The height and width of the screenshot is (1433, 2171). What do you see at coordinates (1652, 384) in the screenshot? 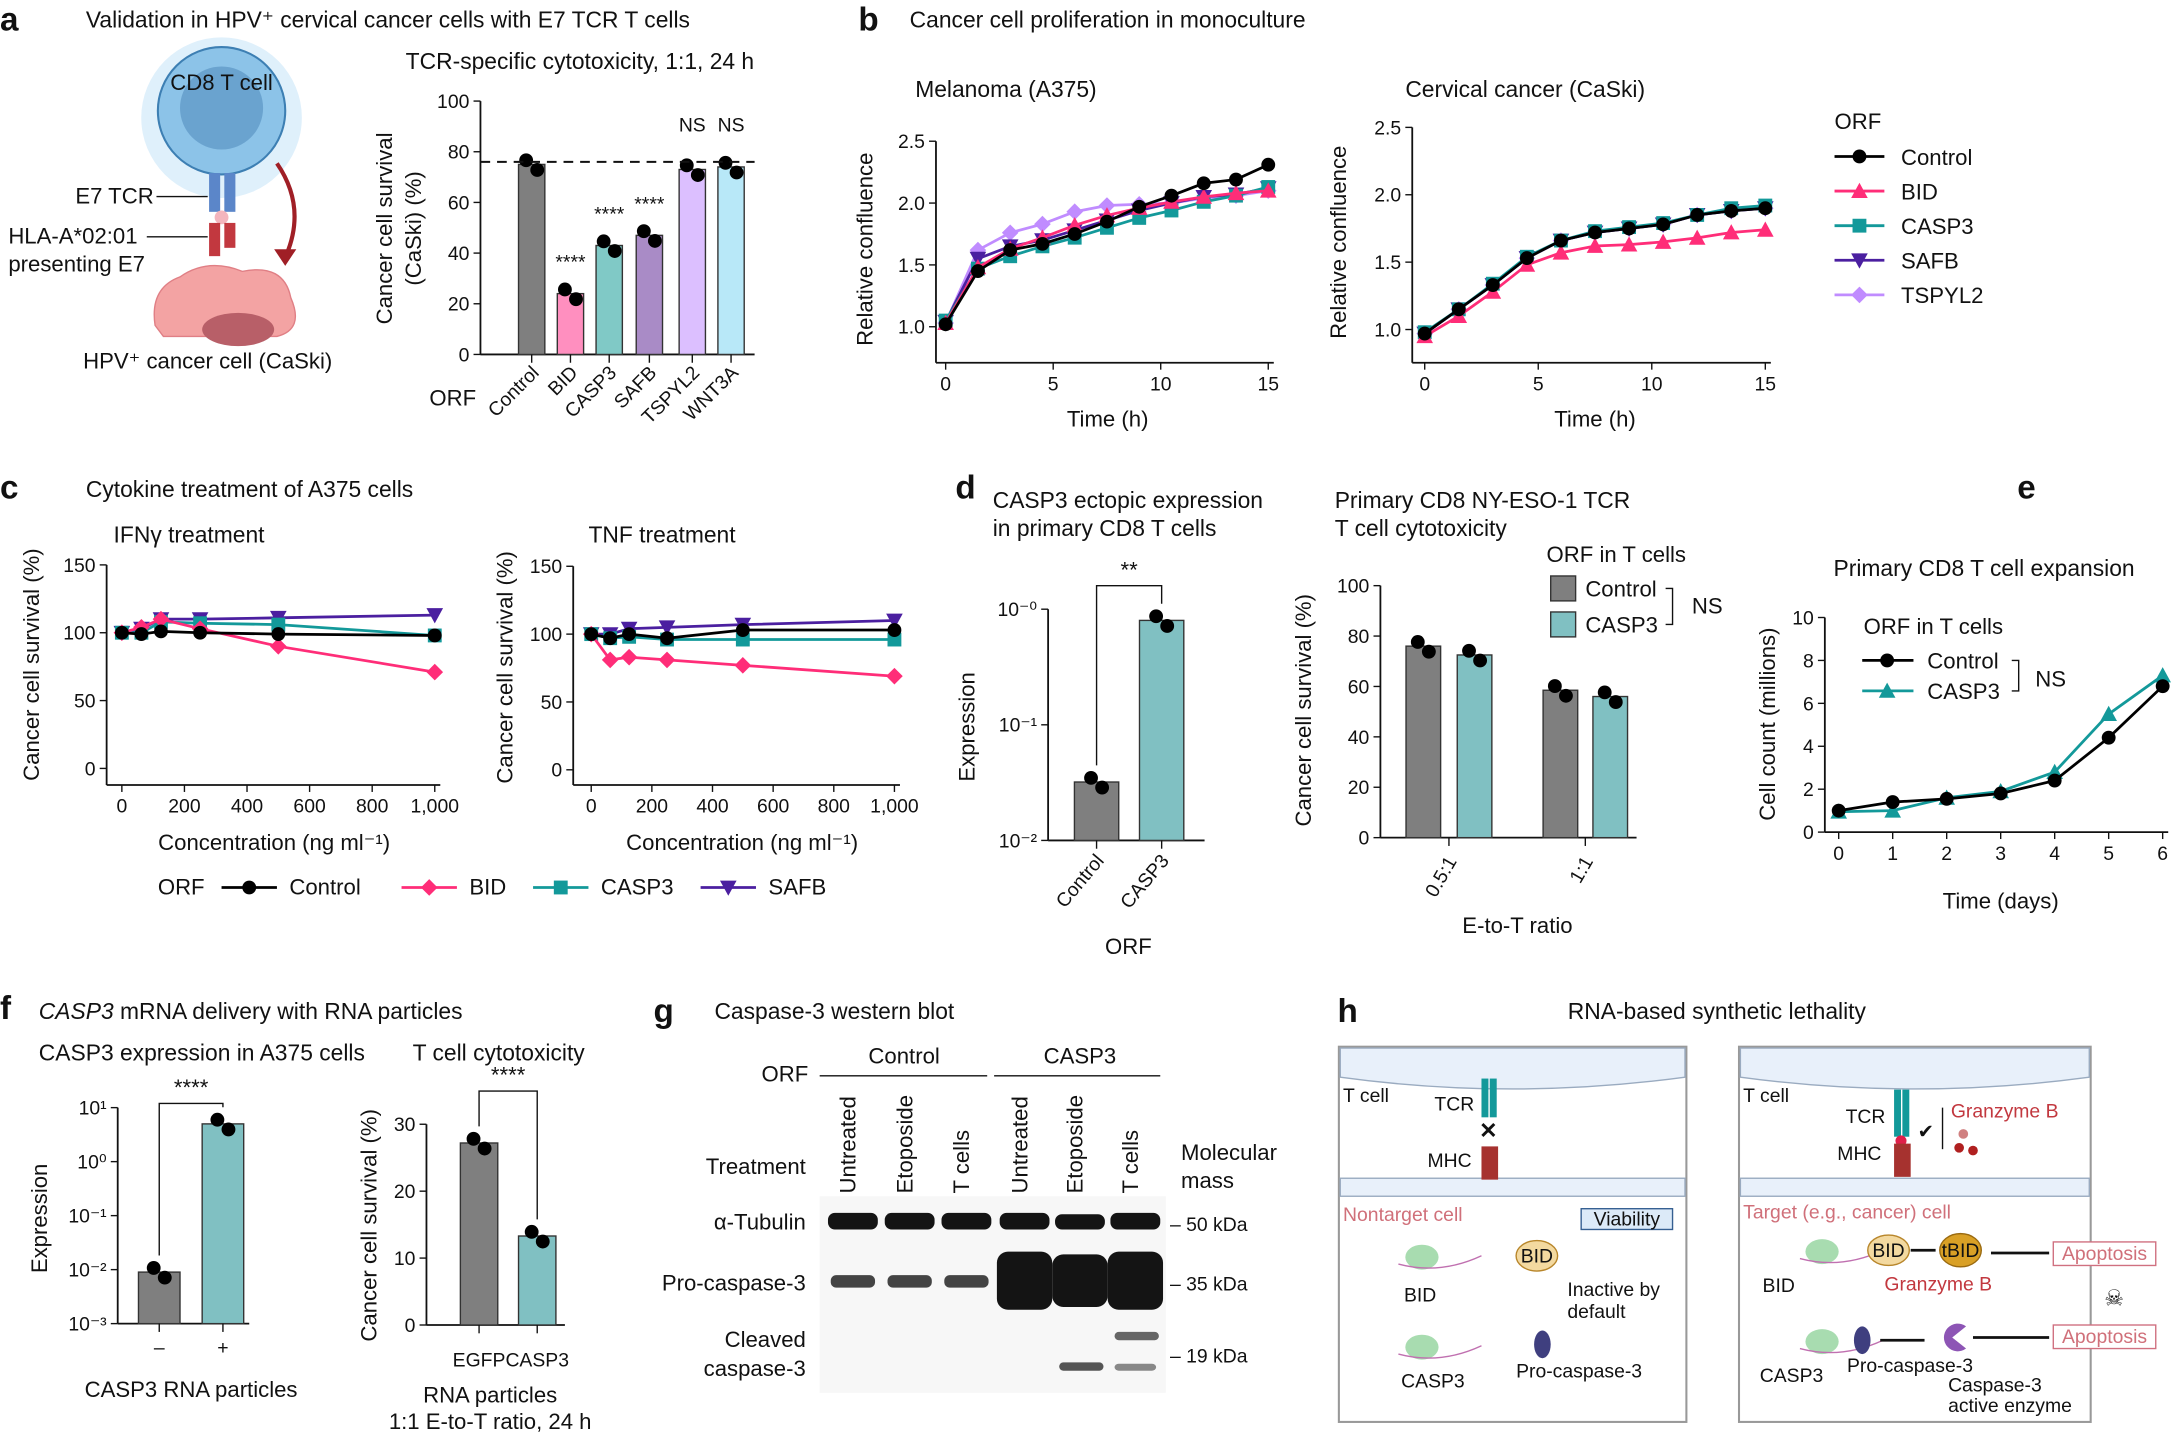
I see `x-tick-label: 10` at bounding box center [1652, 384].